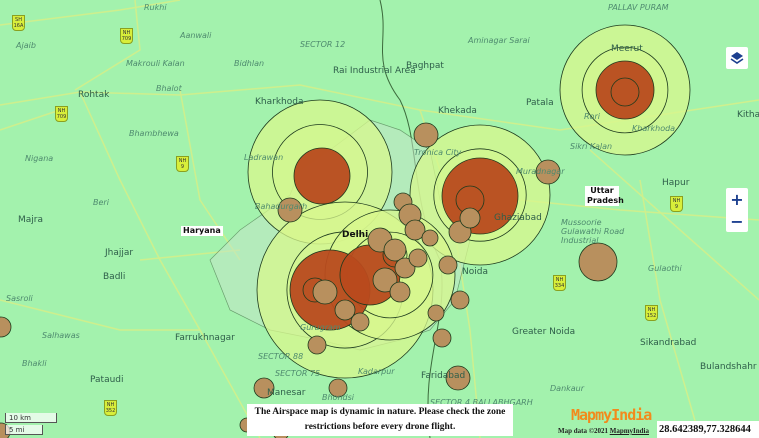 Image resolution: width=759 pixels, height=438 pixels. I want to click on layers-button, so click(737, 58).